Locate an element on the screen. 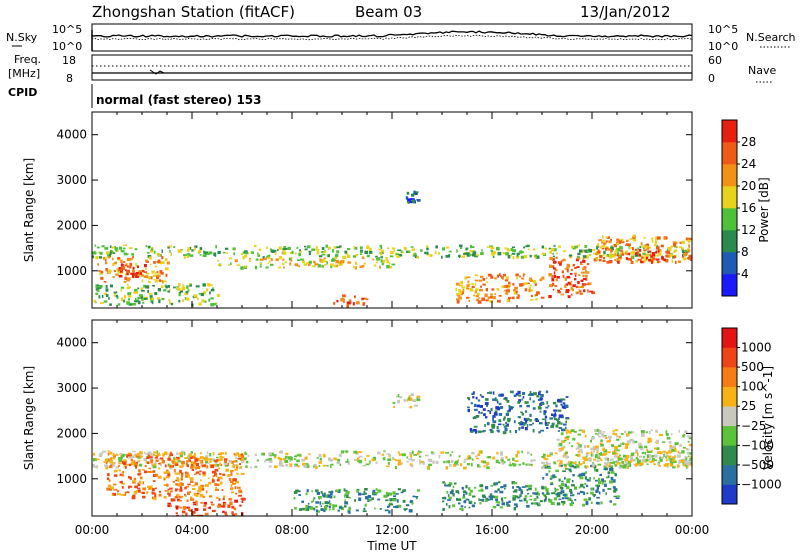  time-xlabel: Time UT is located at coordinates (391, 546).